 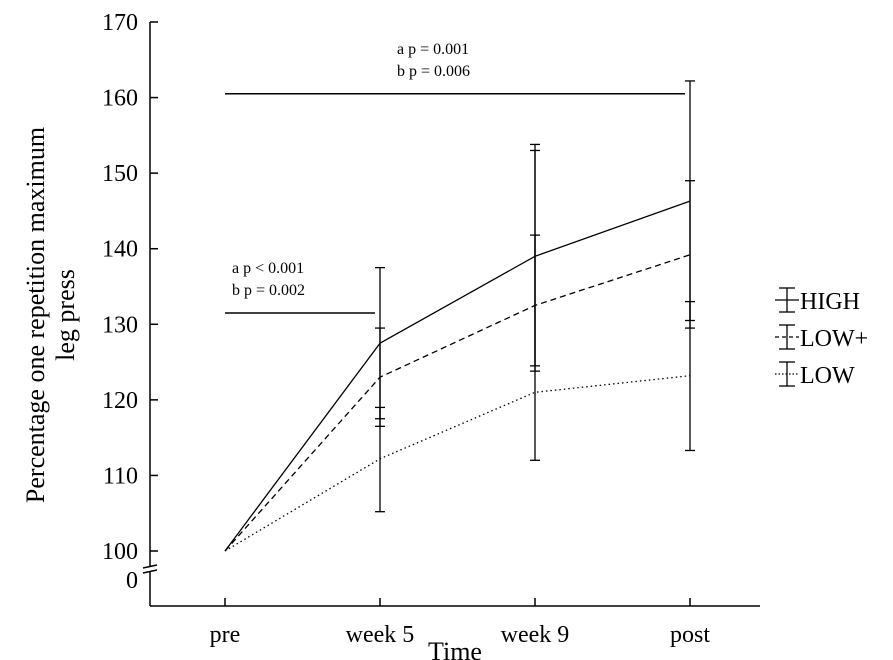 I want to click on significance-annotation: a p = 0.001 b p = 0.006, so click(x=455, y=68).